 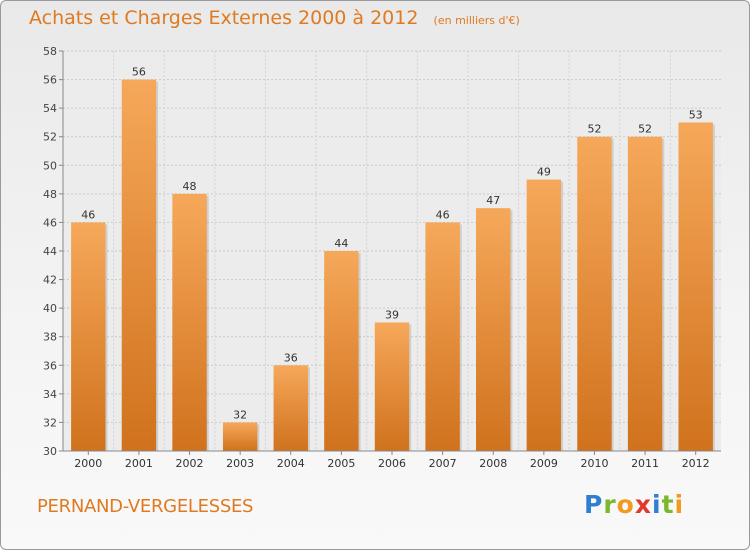 I want to click on x-tick-label: 2003, so click(x=240, y=463).